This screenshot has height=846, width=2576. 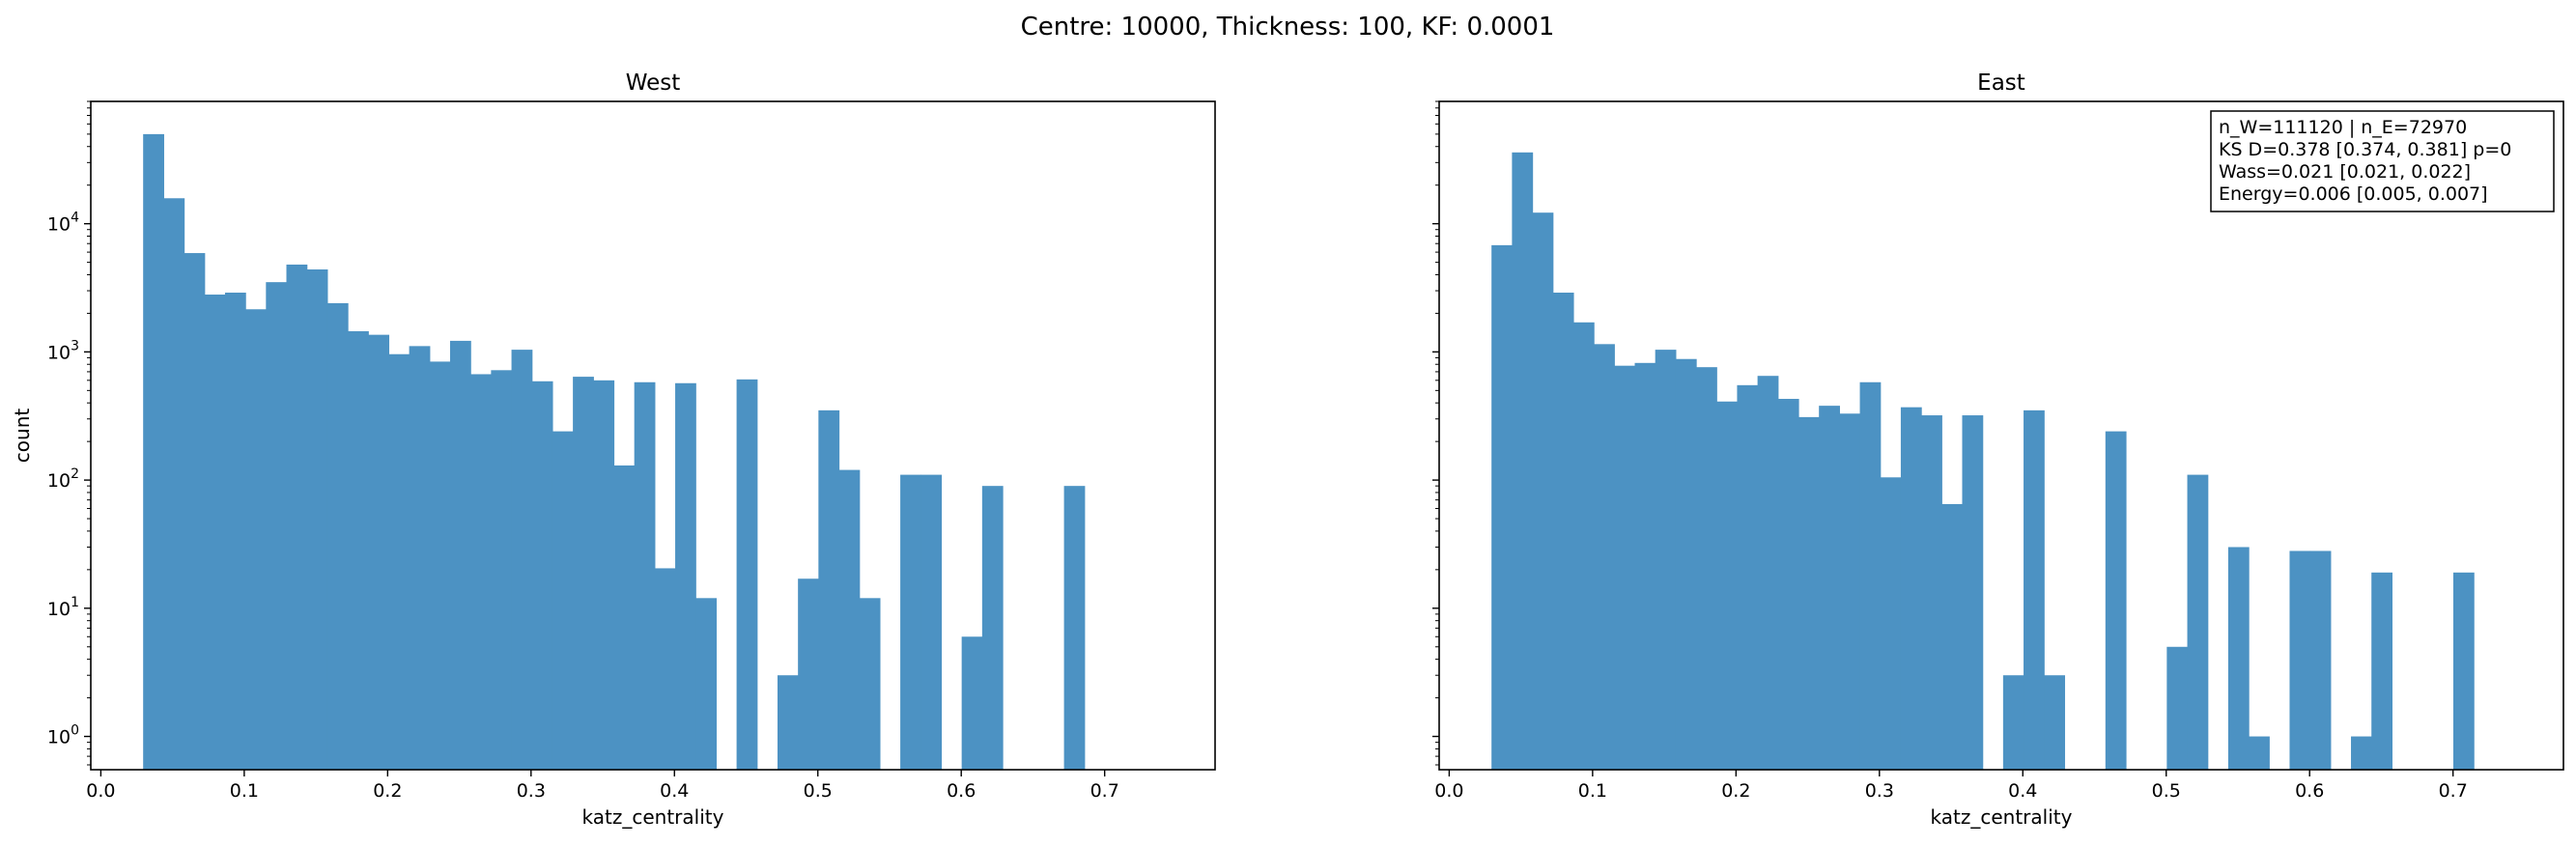 What do you see at coordinates (22, 436) in the screenshot?
I see `y-axis-label: count` at bounding box center [22, 436].